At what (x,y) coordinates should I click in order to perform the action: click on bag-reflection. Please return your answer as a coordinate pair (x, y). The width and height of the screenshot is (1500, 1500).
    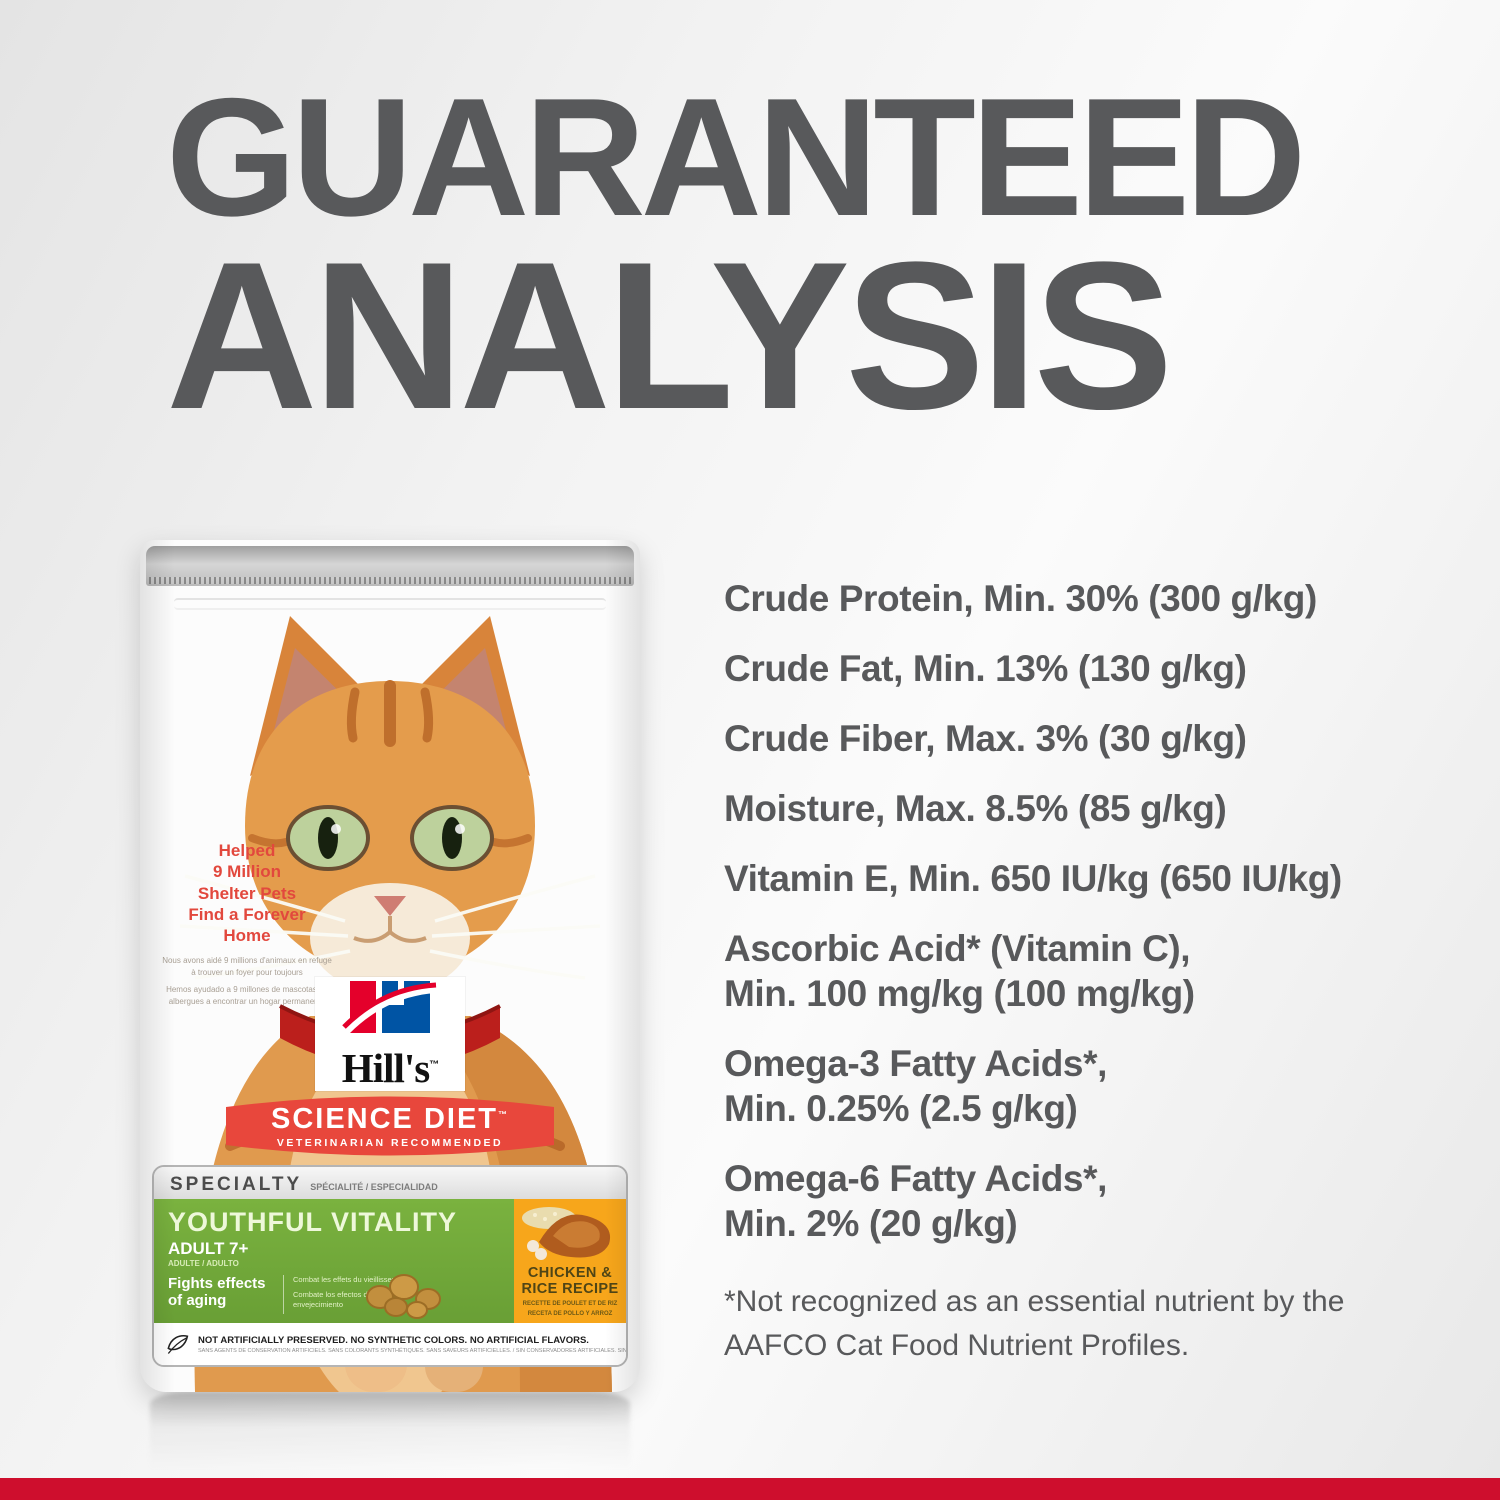
    Looking at the image, I should click on (390, 1435).